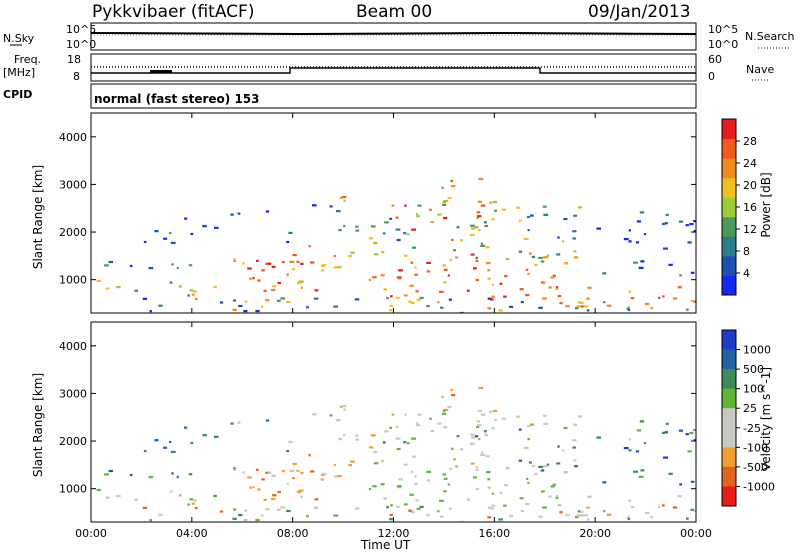 The height and width of the screenshot is (554, 800). What do you see at coordinates (746, 273) in the screenshot?
I see `colorbar-tick-label: 4` at bounding box center [746, 273].